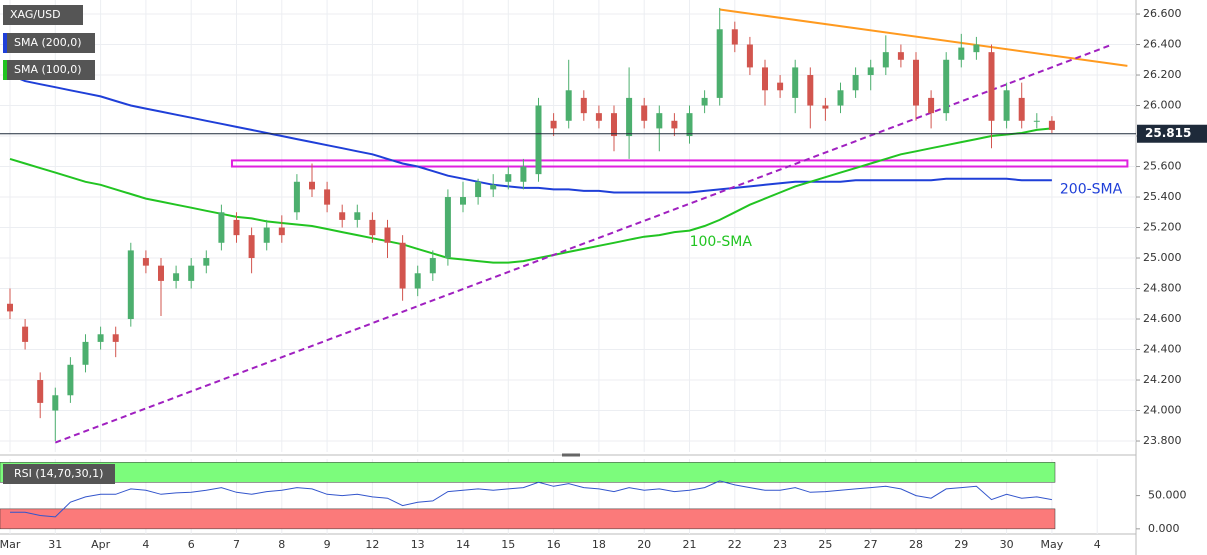  I want to click on y-tick-label: 25.000, so click(1162, 257).